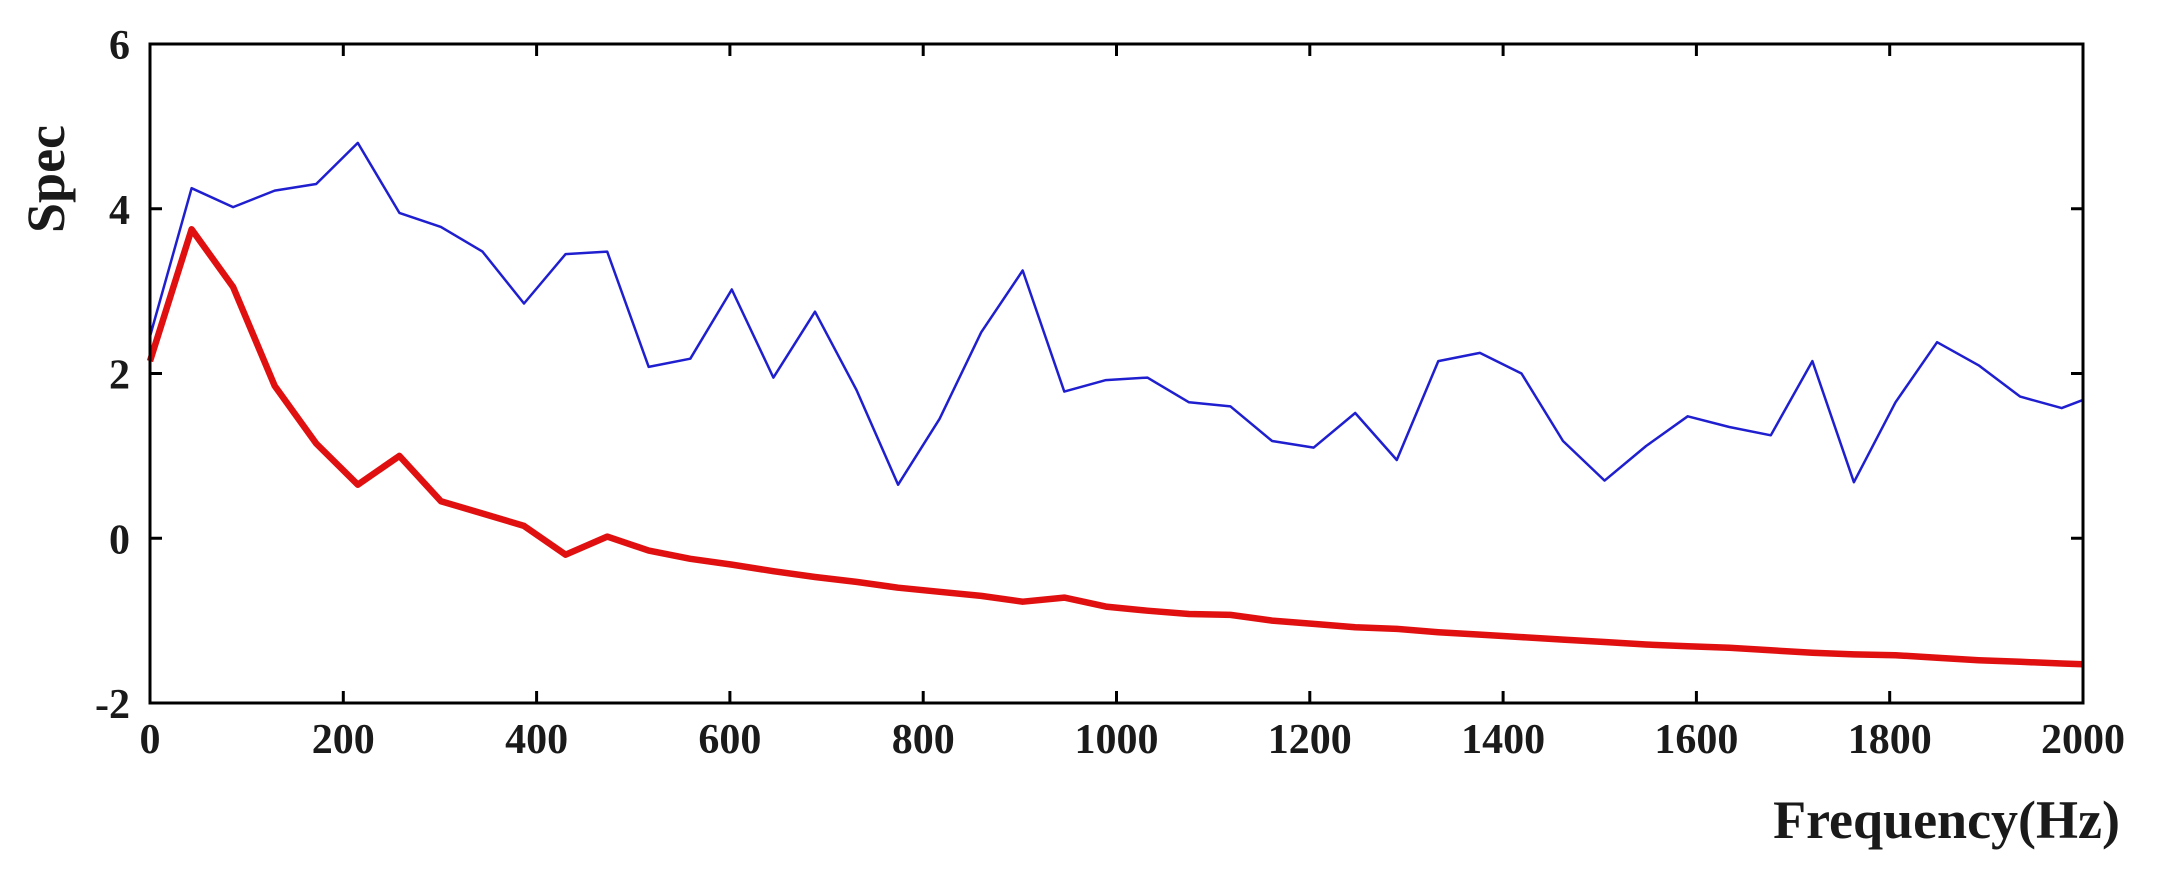  Describe the element at coordinates (1696, 740) in the screenshot. I see `x-tick-label: 1600` at that location.